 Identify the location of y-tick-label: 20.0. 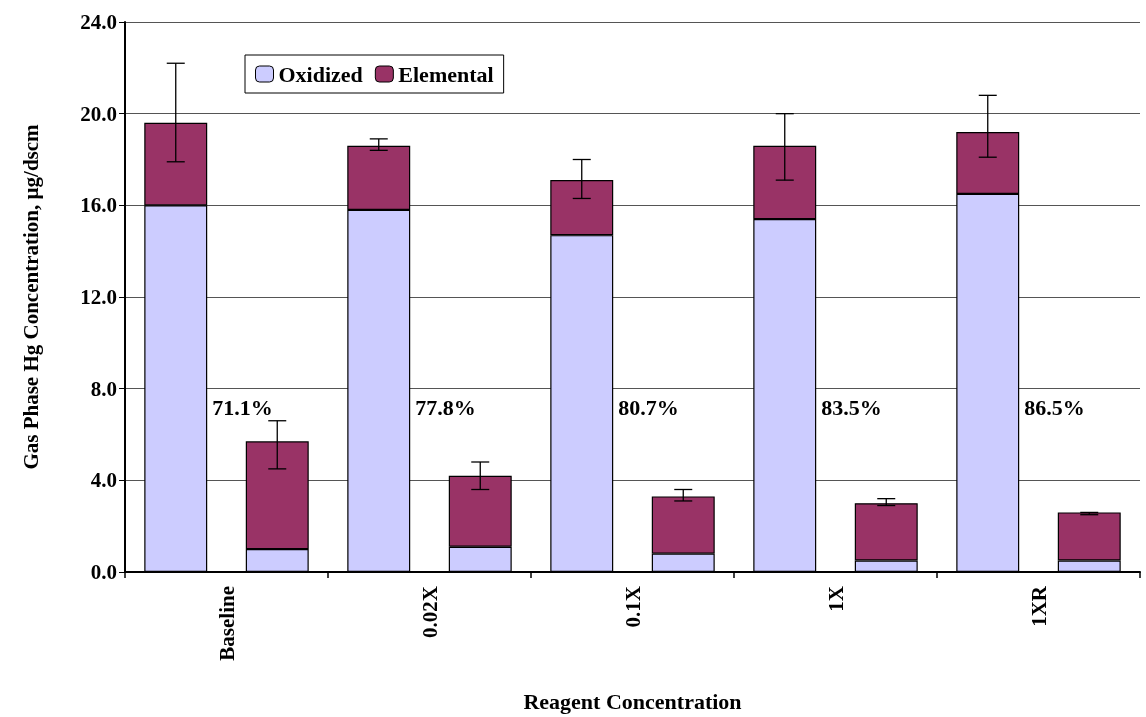
(98, 113).